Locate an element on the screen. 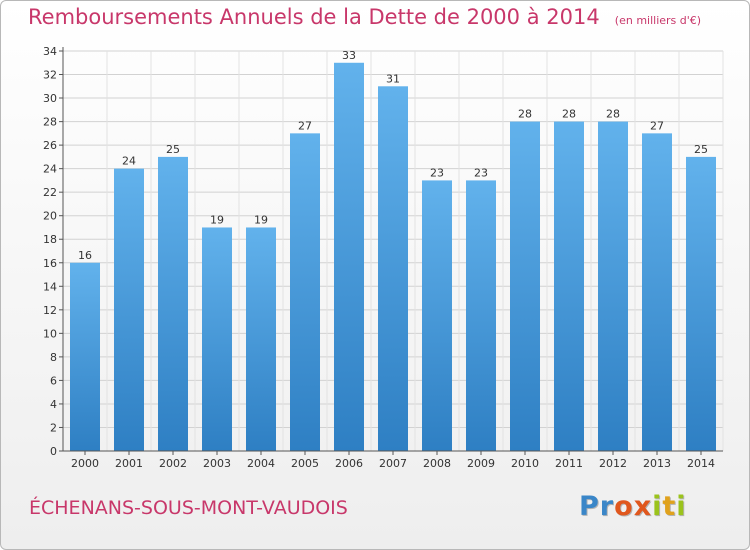 The height and width of the screenshot is (550, 750). bar-2003 is located at coordinates (217, 339).